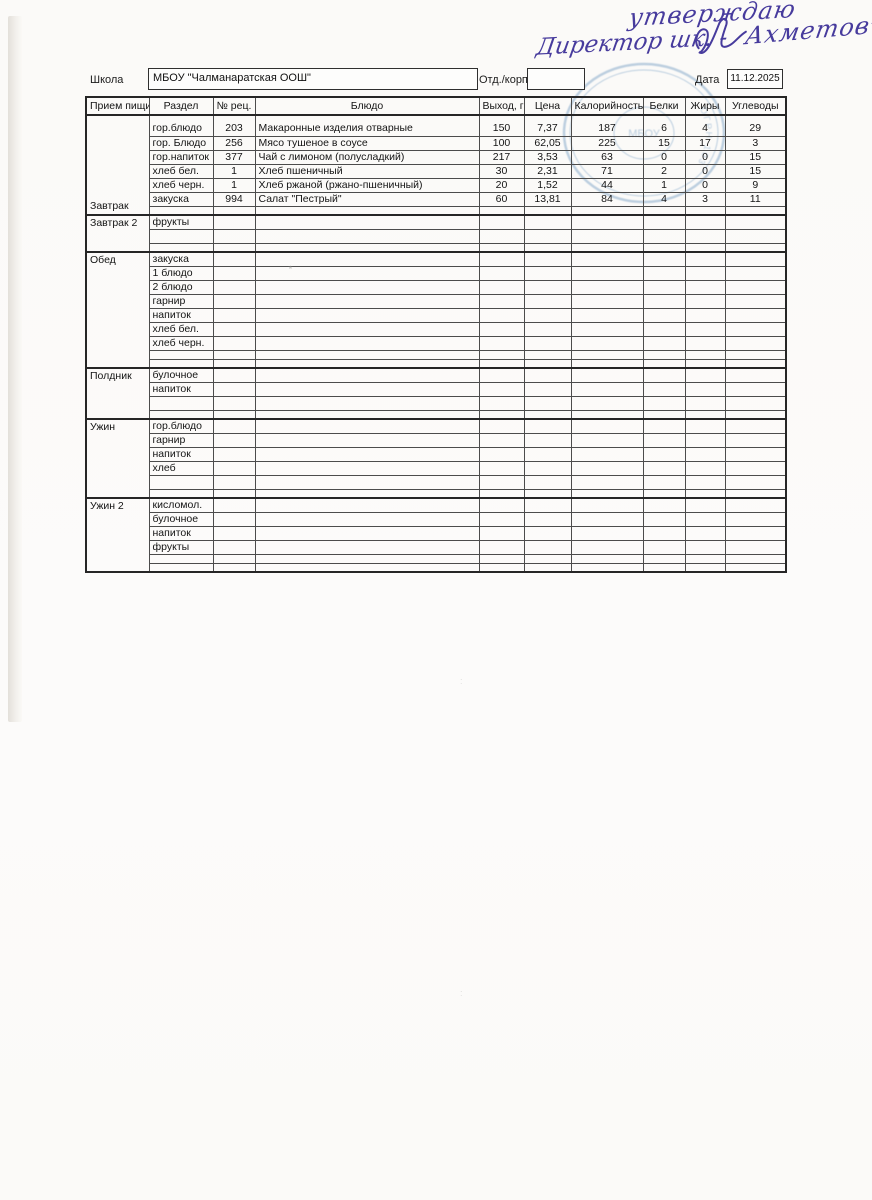 The height and width of the screenshot is (1200, 872). What do you see at coordinates (755, 185) in the screenshot?
I see `cell-carb: 9` at bounding box center [755, 185].